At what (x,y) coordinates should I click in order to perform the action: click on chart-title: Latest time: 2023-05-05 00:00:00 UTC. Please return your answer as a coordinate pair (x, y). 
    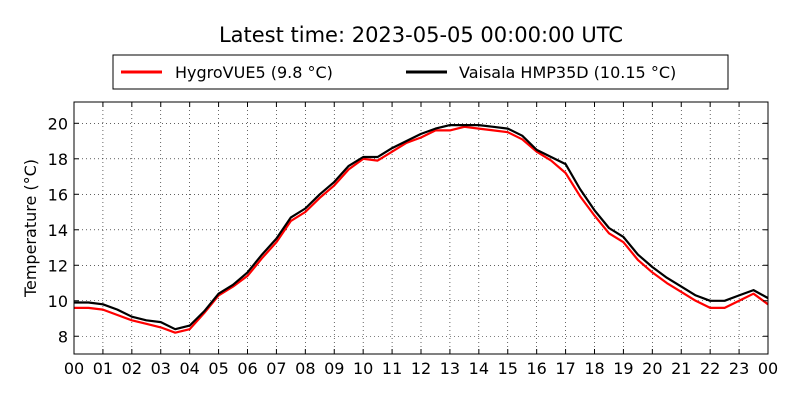
    Looking at the image, I should click on (421, 35).